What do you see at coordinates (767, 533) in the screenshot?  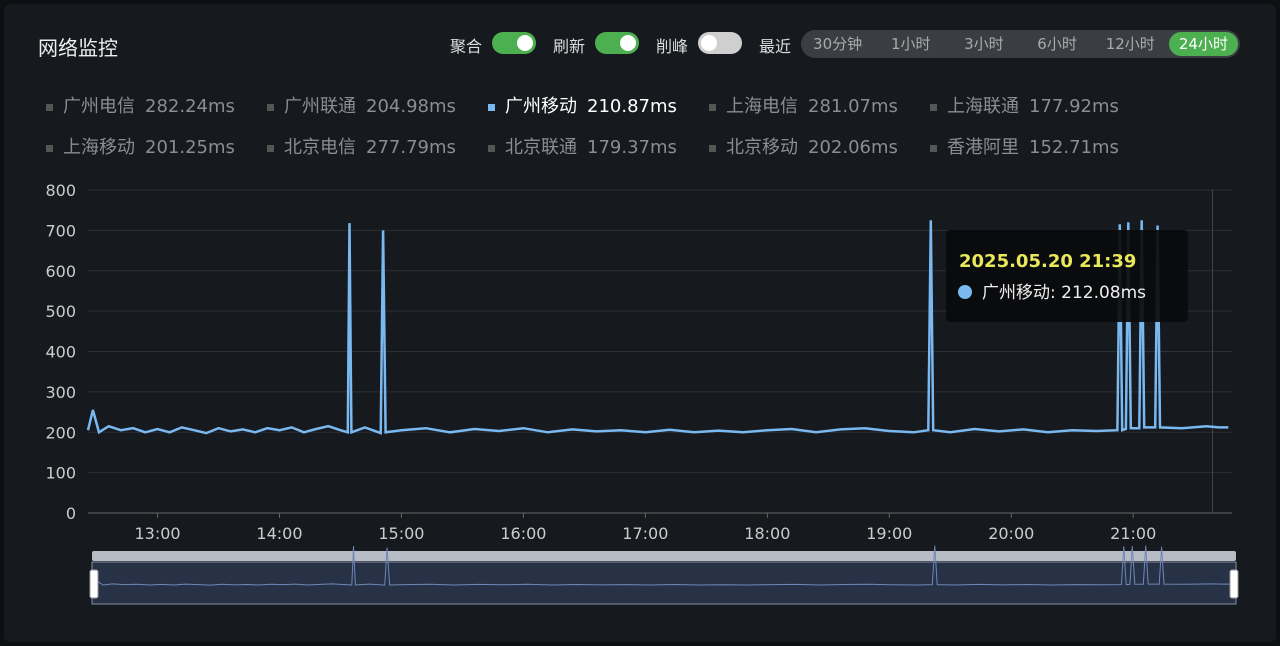 I see `x-tick-label: 18:00` at bounding box center [767, 533].